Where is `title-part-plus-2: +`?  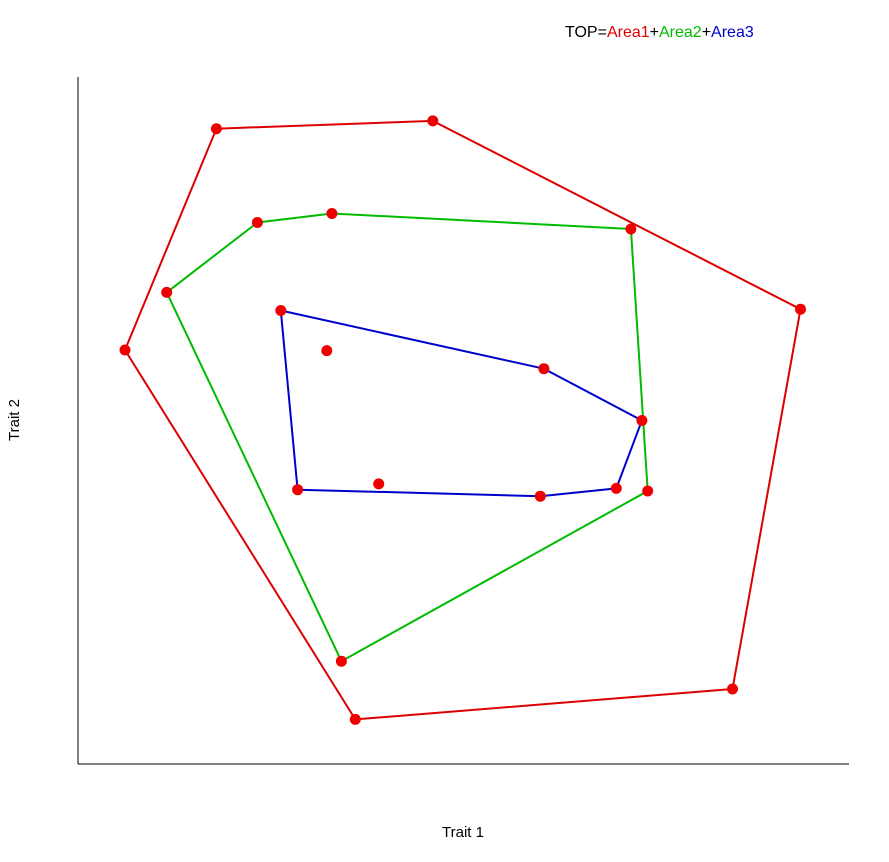 title-part-plus-2: + is located at coordinates (706, 32).